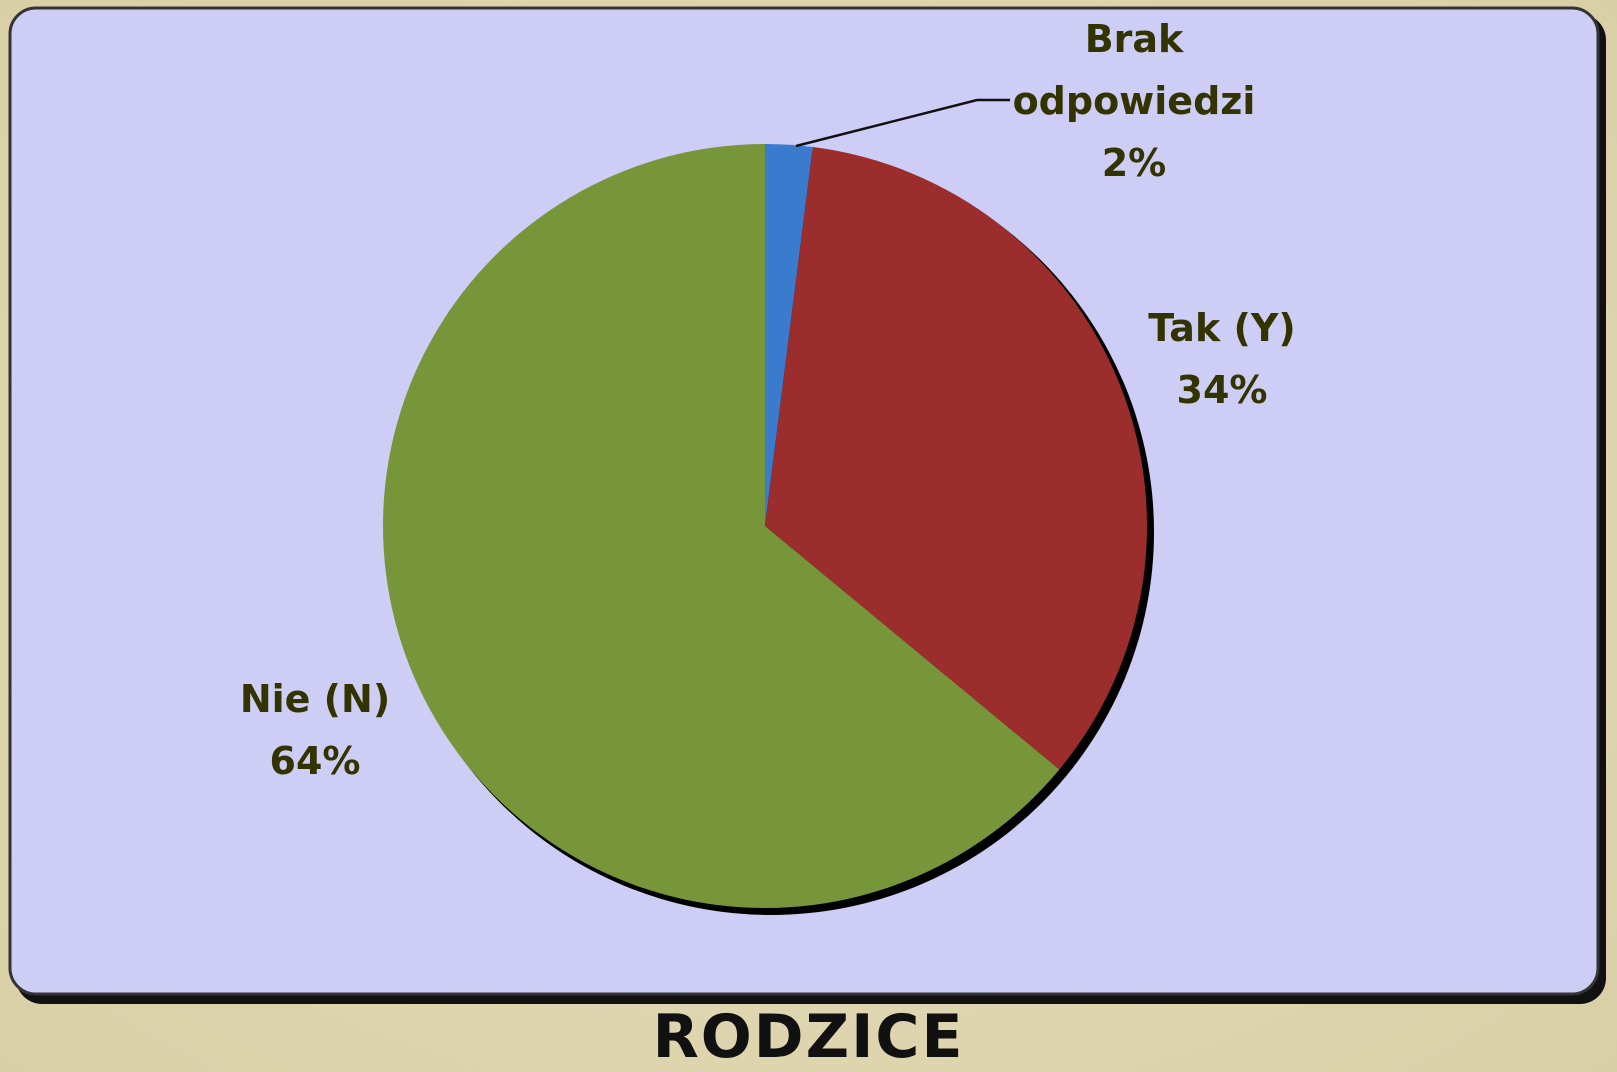 The image size is (1617, 1072). I want to click on category-label: Tak (Y), so click(1222, 328).